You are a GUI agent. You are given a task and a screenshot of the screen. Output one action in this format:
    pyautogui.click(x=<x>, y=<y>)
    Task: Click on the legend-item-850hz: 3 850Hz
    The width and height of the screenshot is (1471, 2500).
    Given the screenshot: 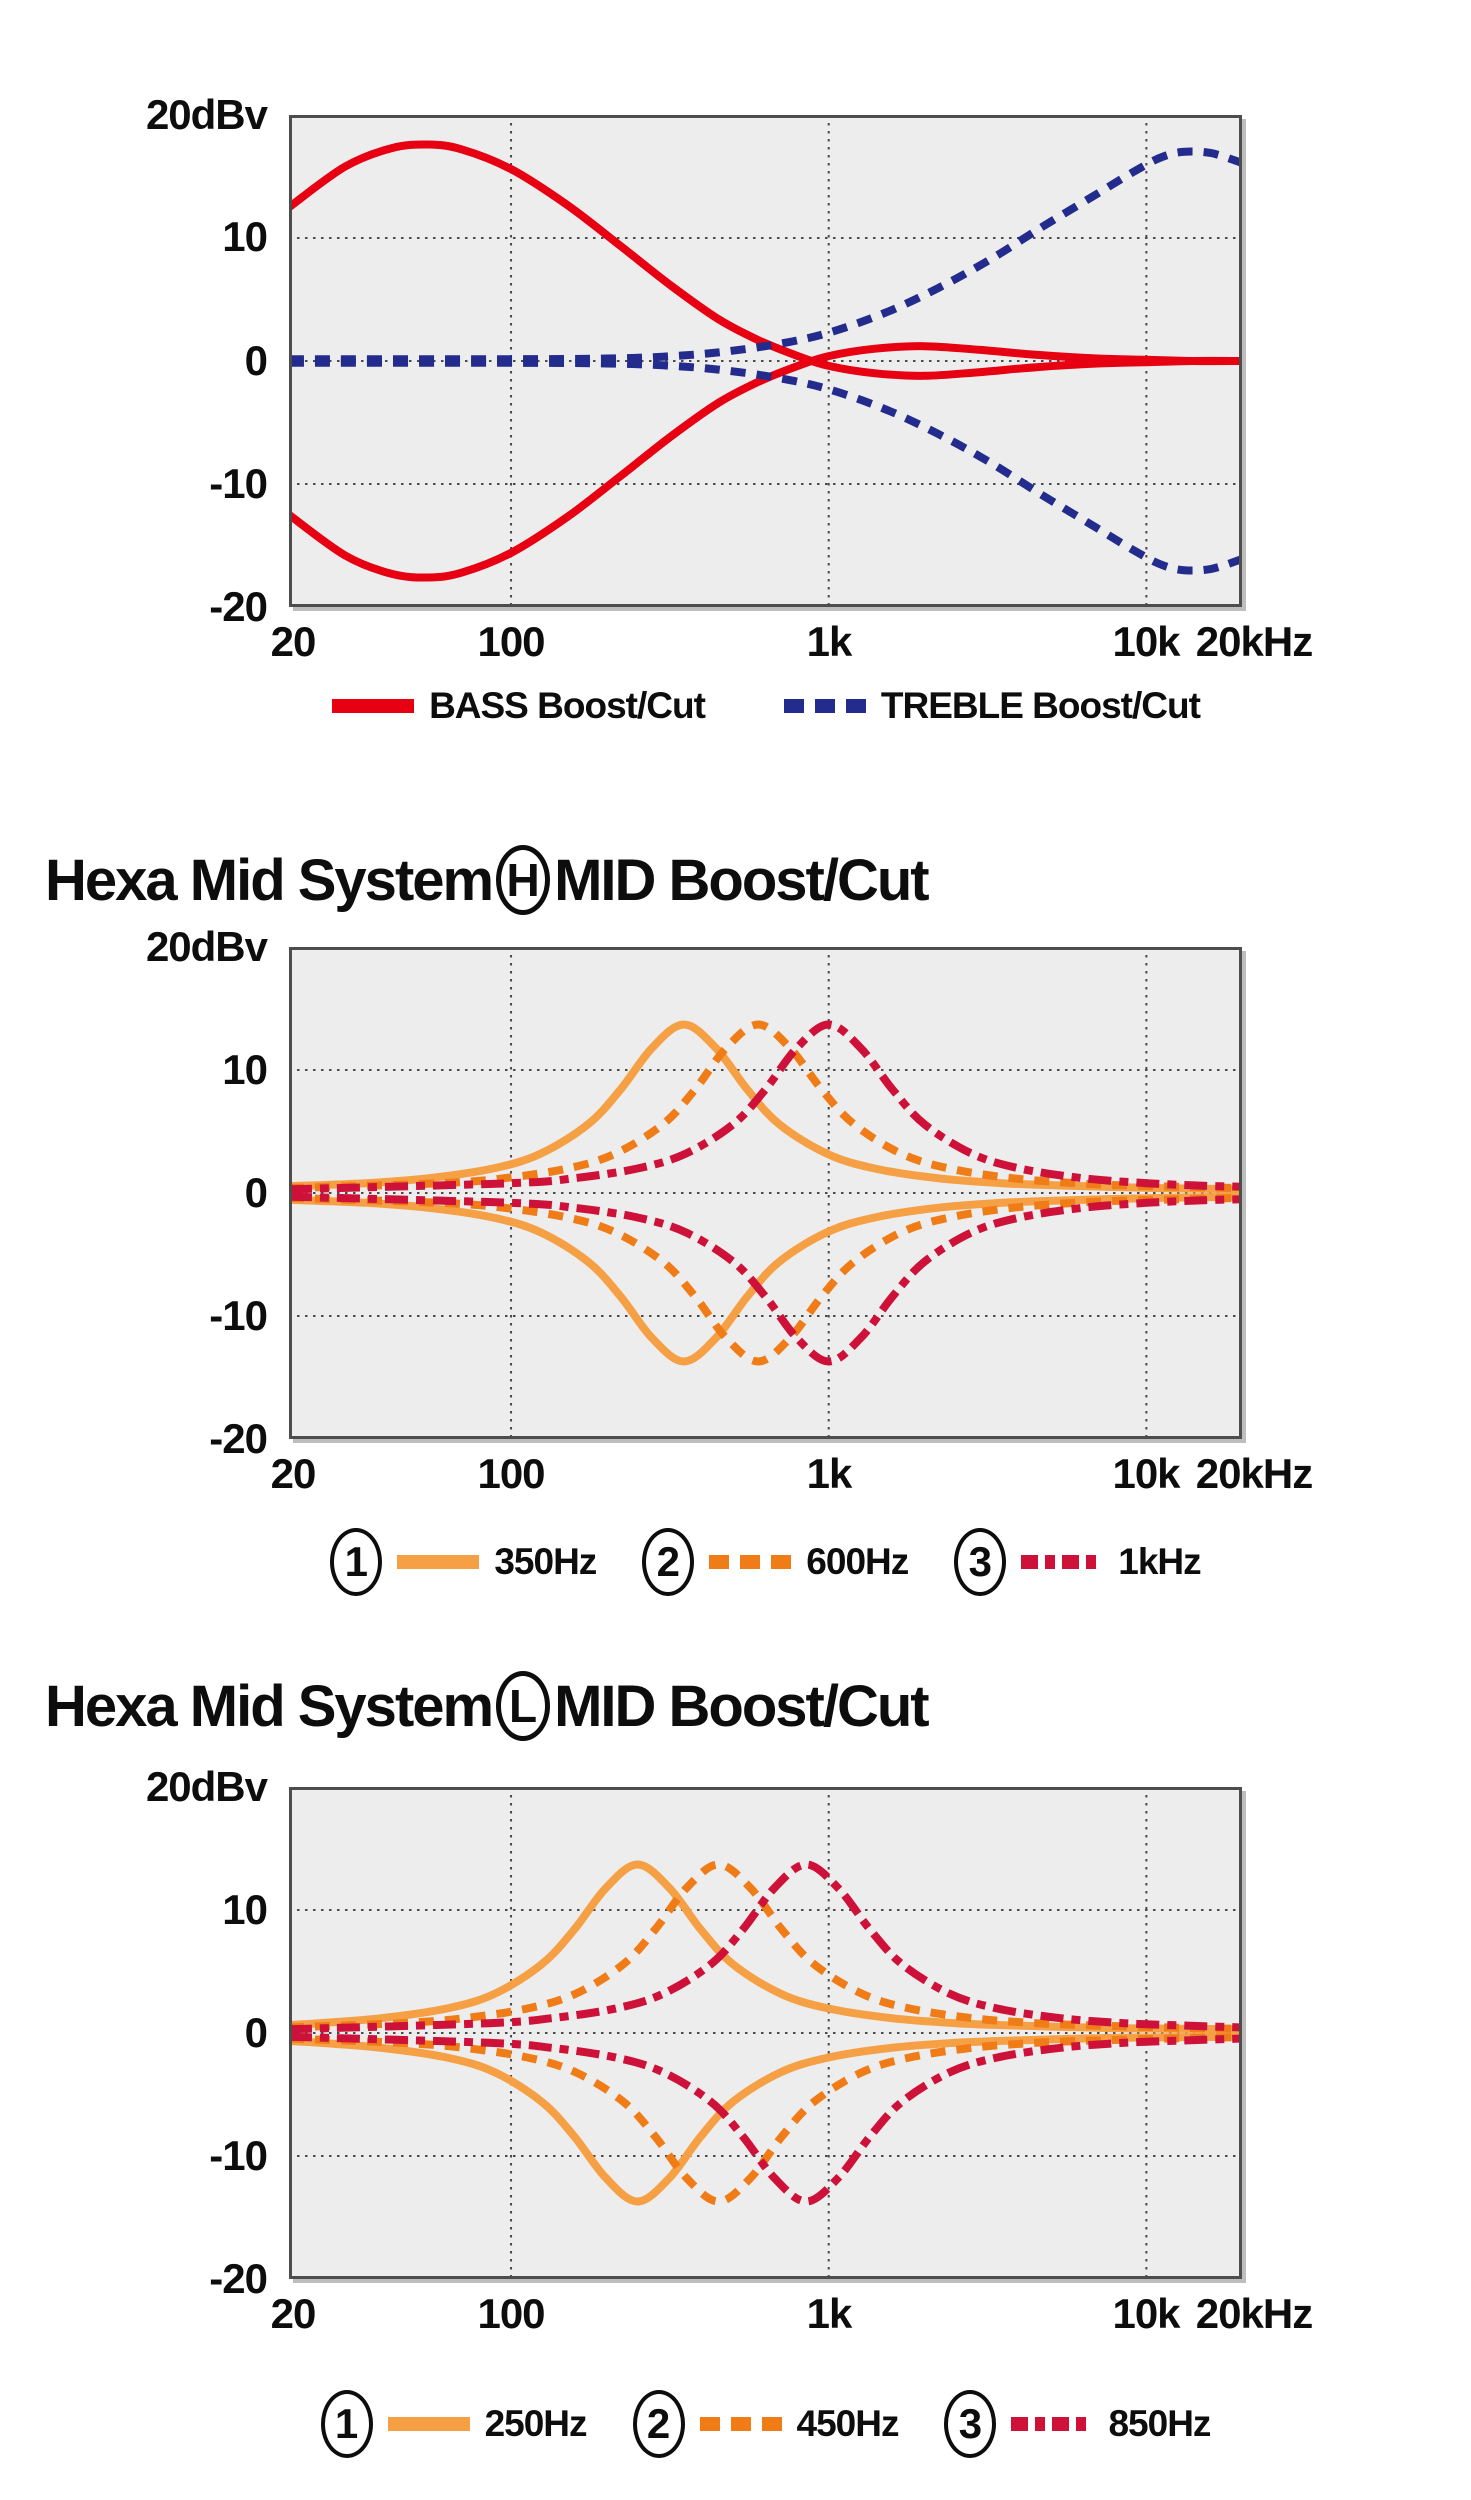 What is the action you would take?
    pyautogui.click(x=1077, y=2424)
    